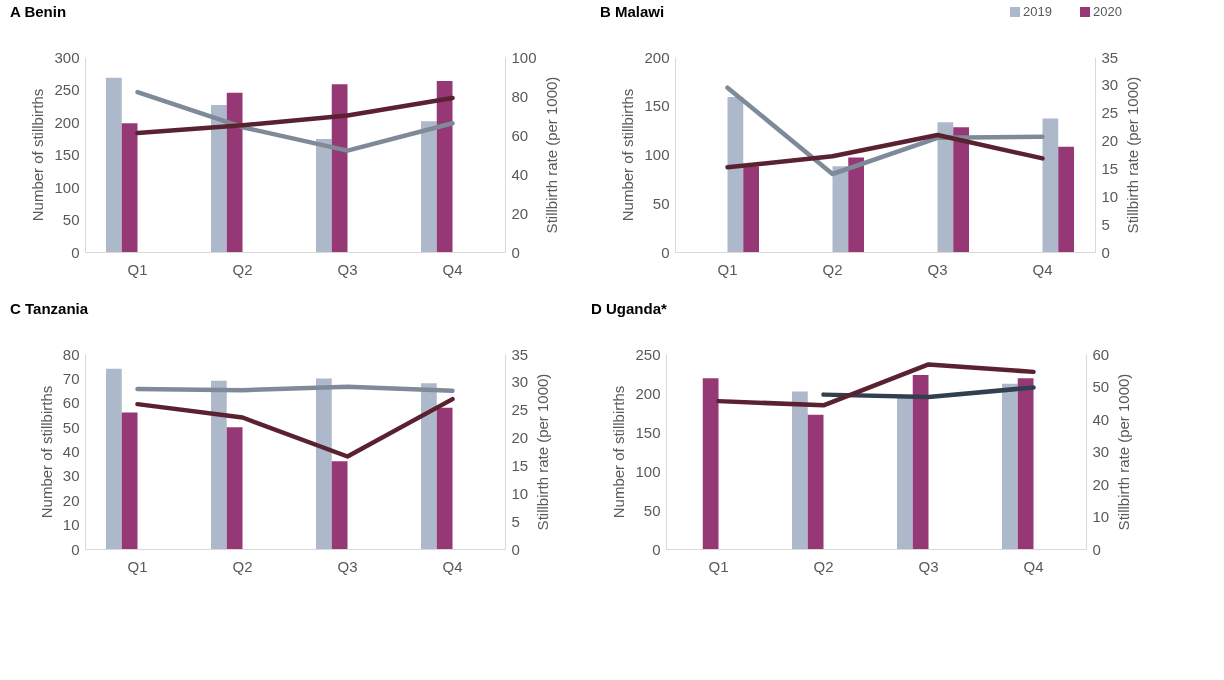  Describe the element at coordinates (1107, 11) in the screenshot. I see `legend-label: 2020` at that location.